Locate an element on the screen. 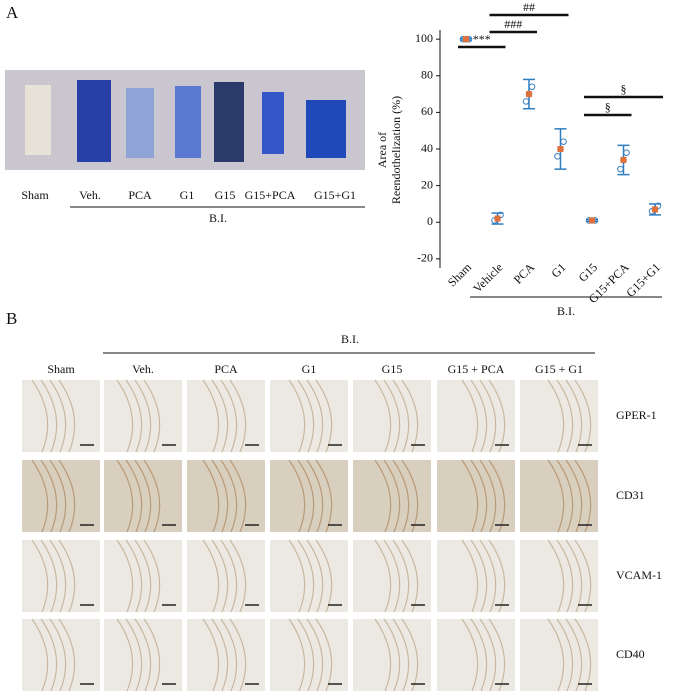 This screenshot has width=697, height=694. column-label: Sham is located at coordinates (61, 369).